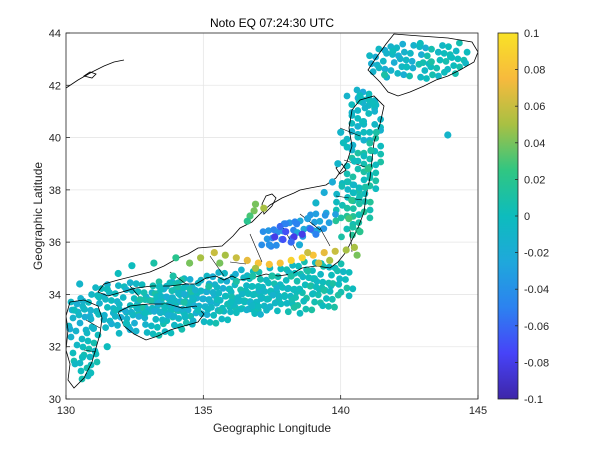  I want to click on colorbar-tick-label: 0.1, so click(531, 34).